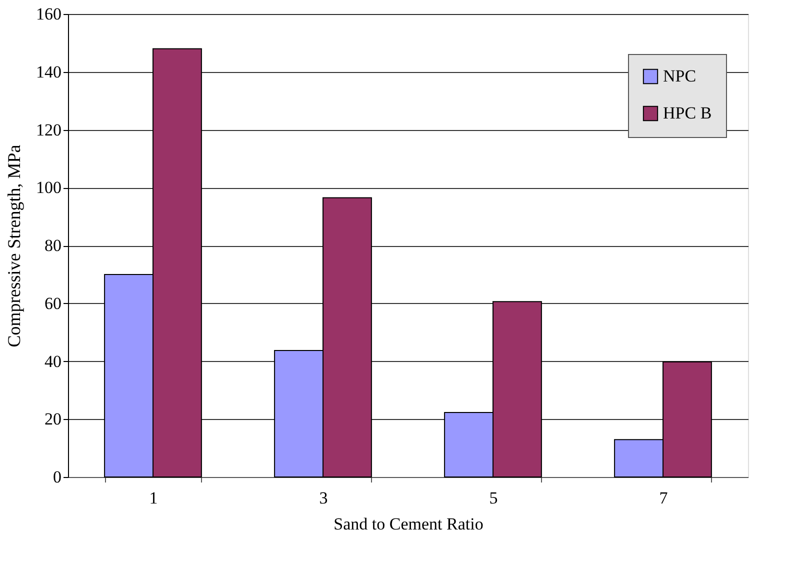 This screenshot has height=562, width=789. What do you see at coordinates (53, 303) in the screenshot?
I see `y-tick-label: 60` at bounding box center [53, 303].